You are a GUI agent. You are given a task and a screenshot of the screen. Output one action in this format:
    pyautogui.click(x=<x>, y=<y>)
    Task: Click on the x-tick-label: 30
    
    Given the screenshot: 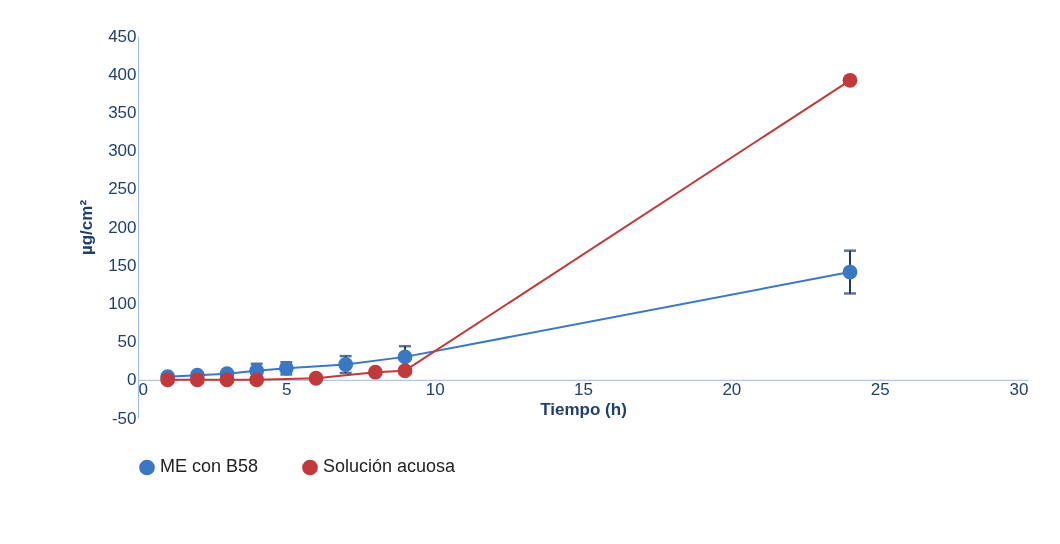 What is the action you would take?
    pyautogui.click(x=1019, y=390)
    